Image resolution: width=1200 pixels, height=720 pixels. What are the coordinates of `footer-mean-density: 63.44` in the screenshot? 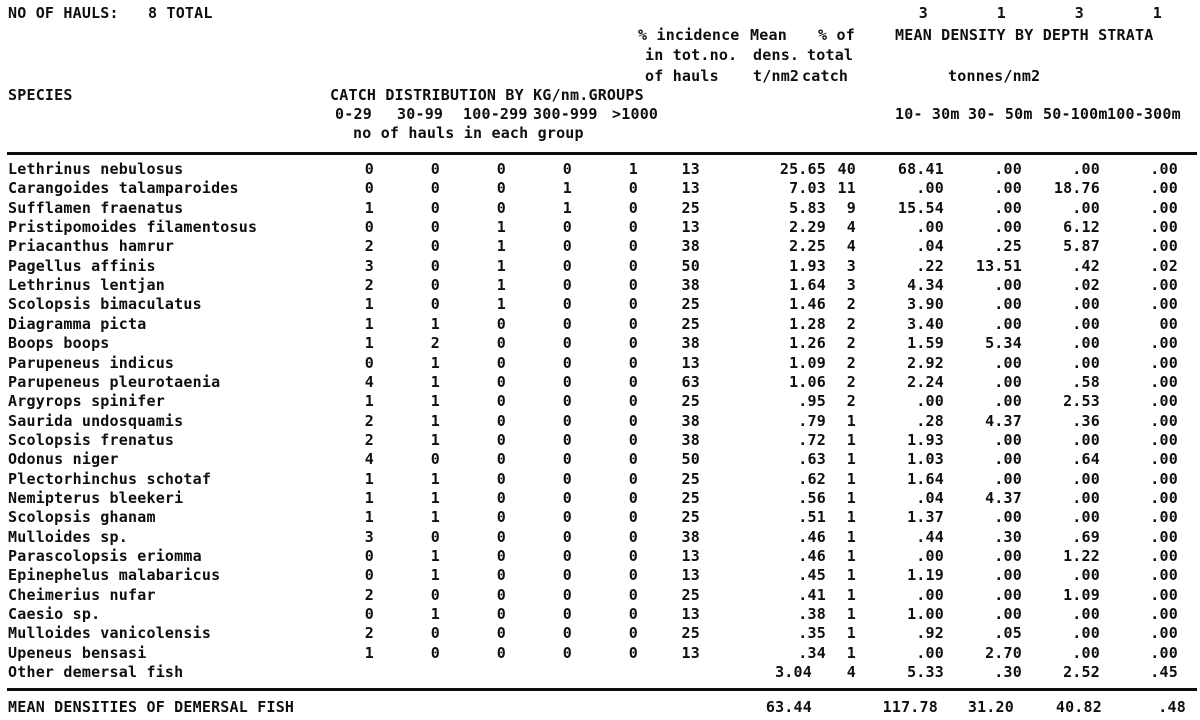 It's located at (788, 707).